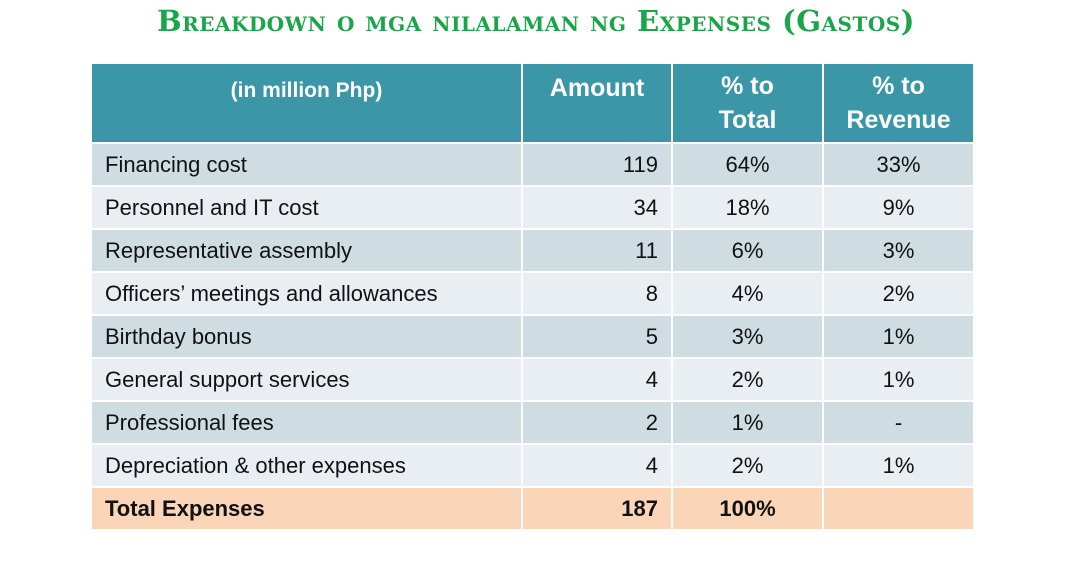 The image size is (1072, 563). Describe the element at coordinates (898, 207) in the screenshot. I see `row-pct-revenue: 9%` at that location.